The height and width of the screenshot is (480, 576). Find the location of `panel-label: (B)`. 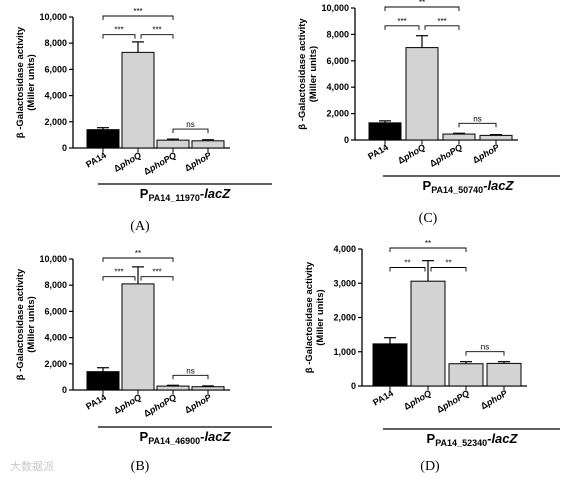

panel-label: (B) is located at coordinates (140, 466).